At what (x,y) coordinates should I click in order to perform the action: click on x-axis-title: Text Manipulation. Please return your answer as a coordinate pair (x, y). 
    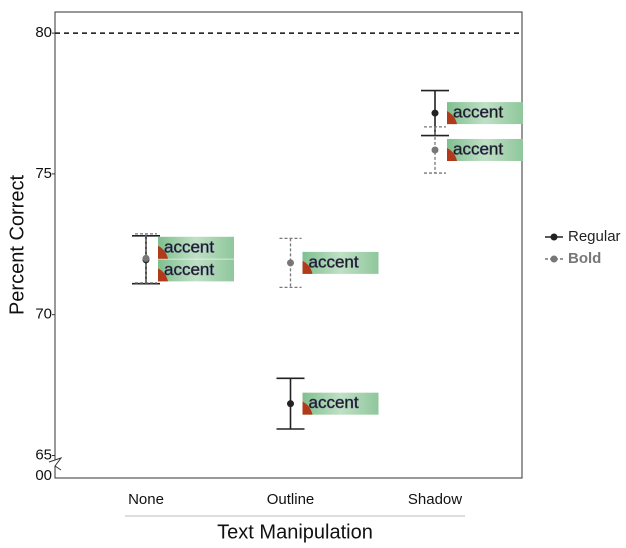
    Looking at the image, I should click on (295, 532).